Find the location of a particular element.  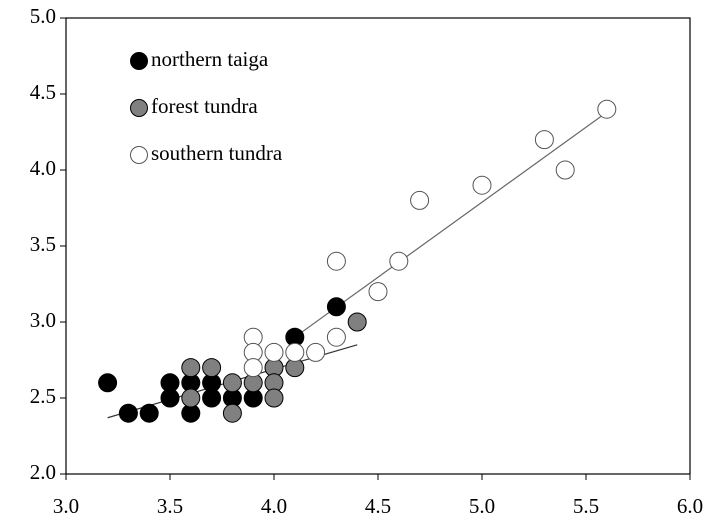

x-tick-label: 4.5 is located at coordinates (378, 506).